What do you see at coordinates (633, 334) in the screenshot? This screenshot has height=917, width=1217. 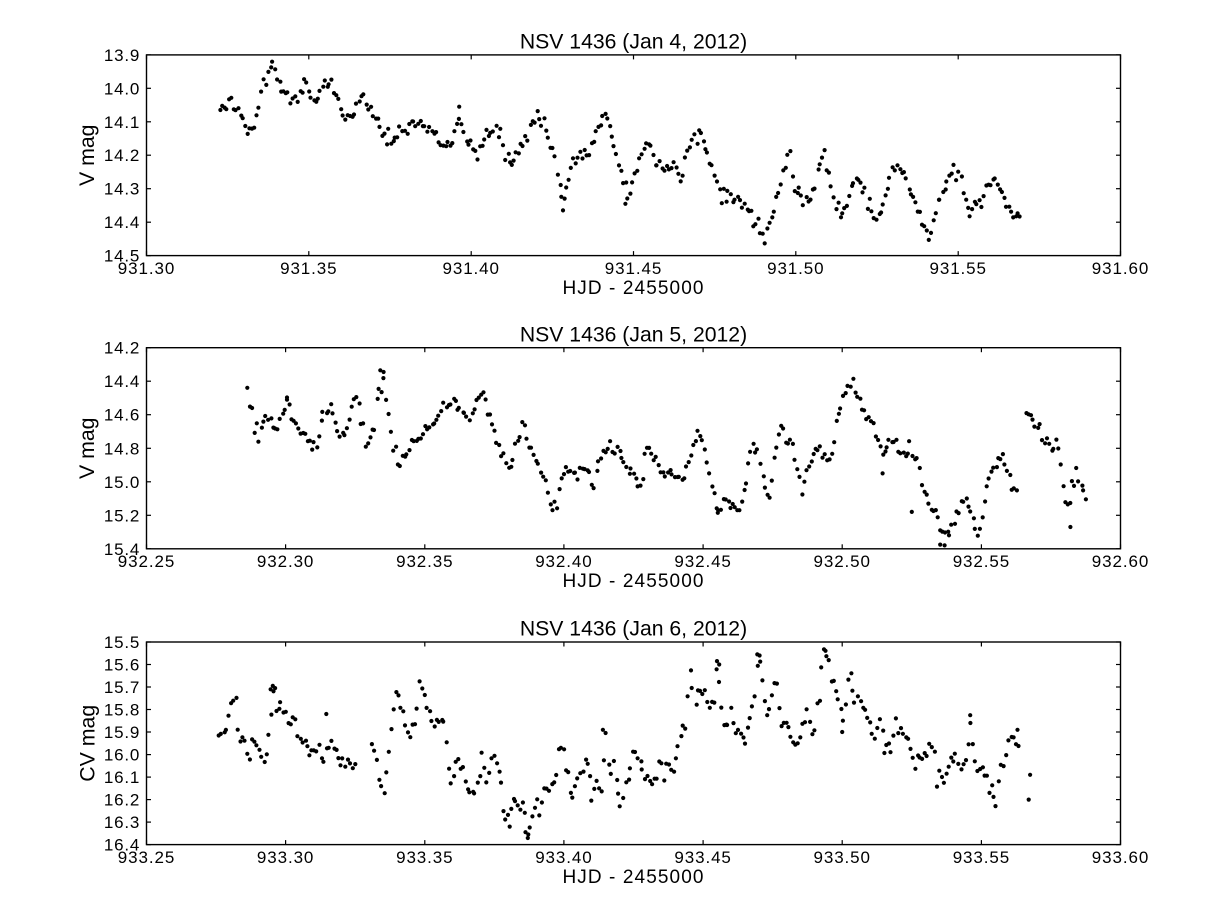 I see `svg-text: NSV 1436 (Jan 5, 2012)` at bounding box center [633, 334].